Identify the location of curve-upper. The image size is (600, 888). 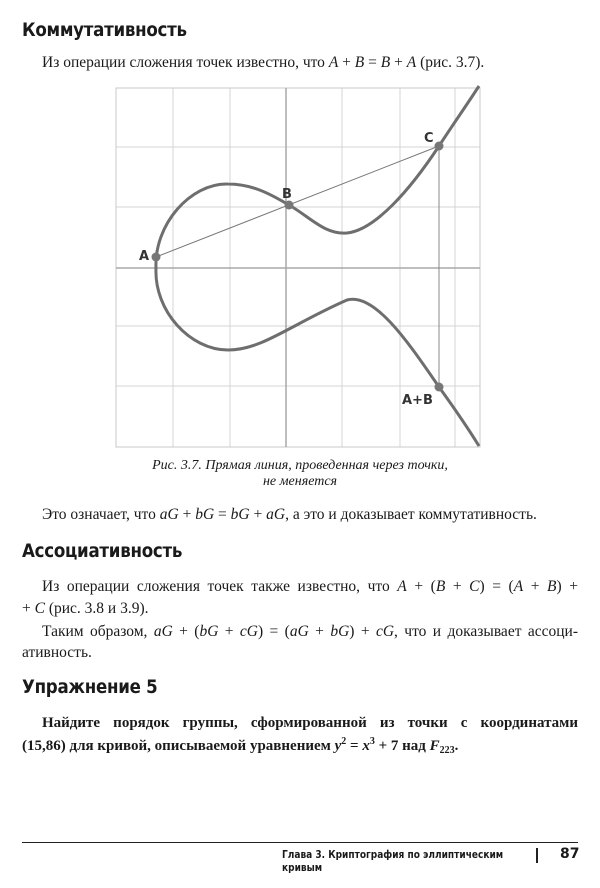
(317, 177).